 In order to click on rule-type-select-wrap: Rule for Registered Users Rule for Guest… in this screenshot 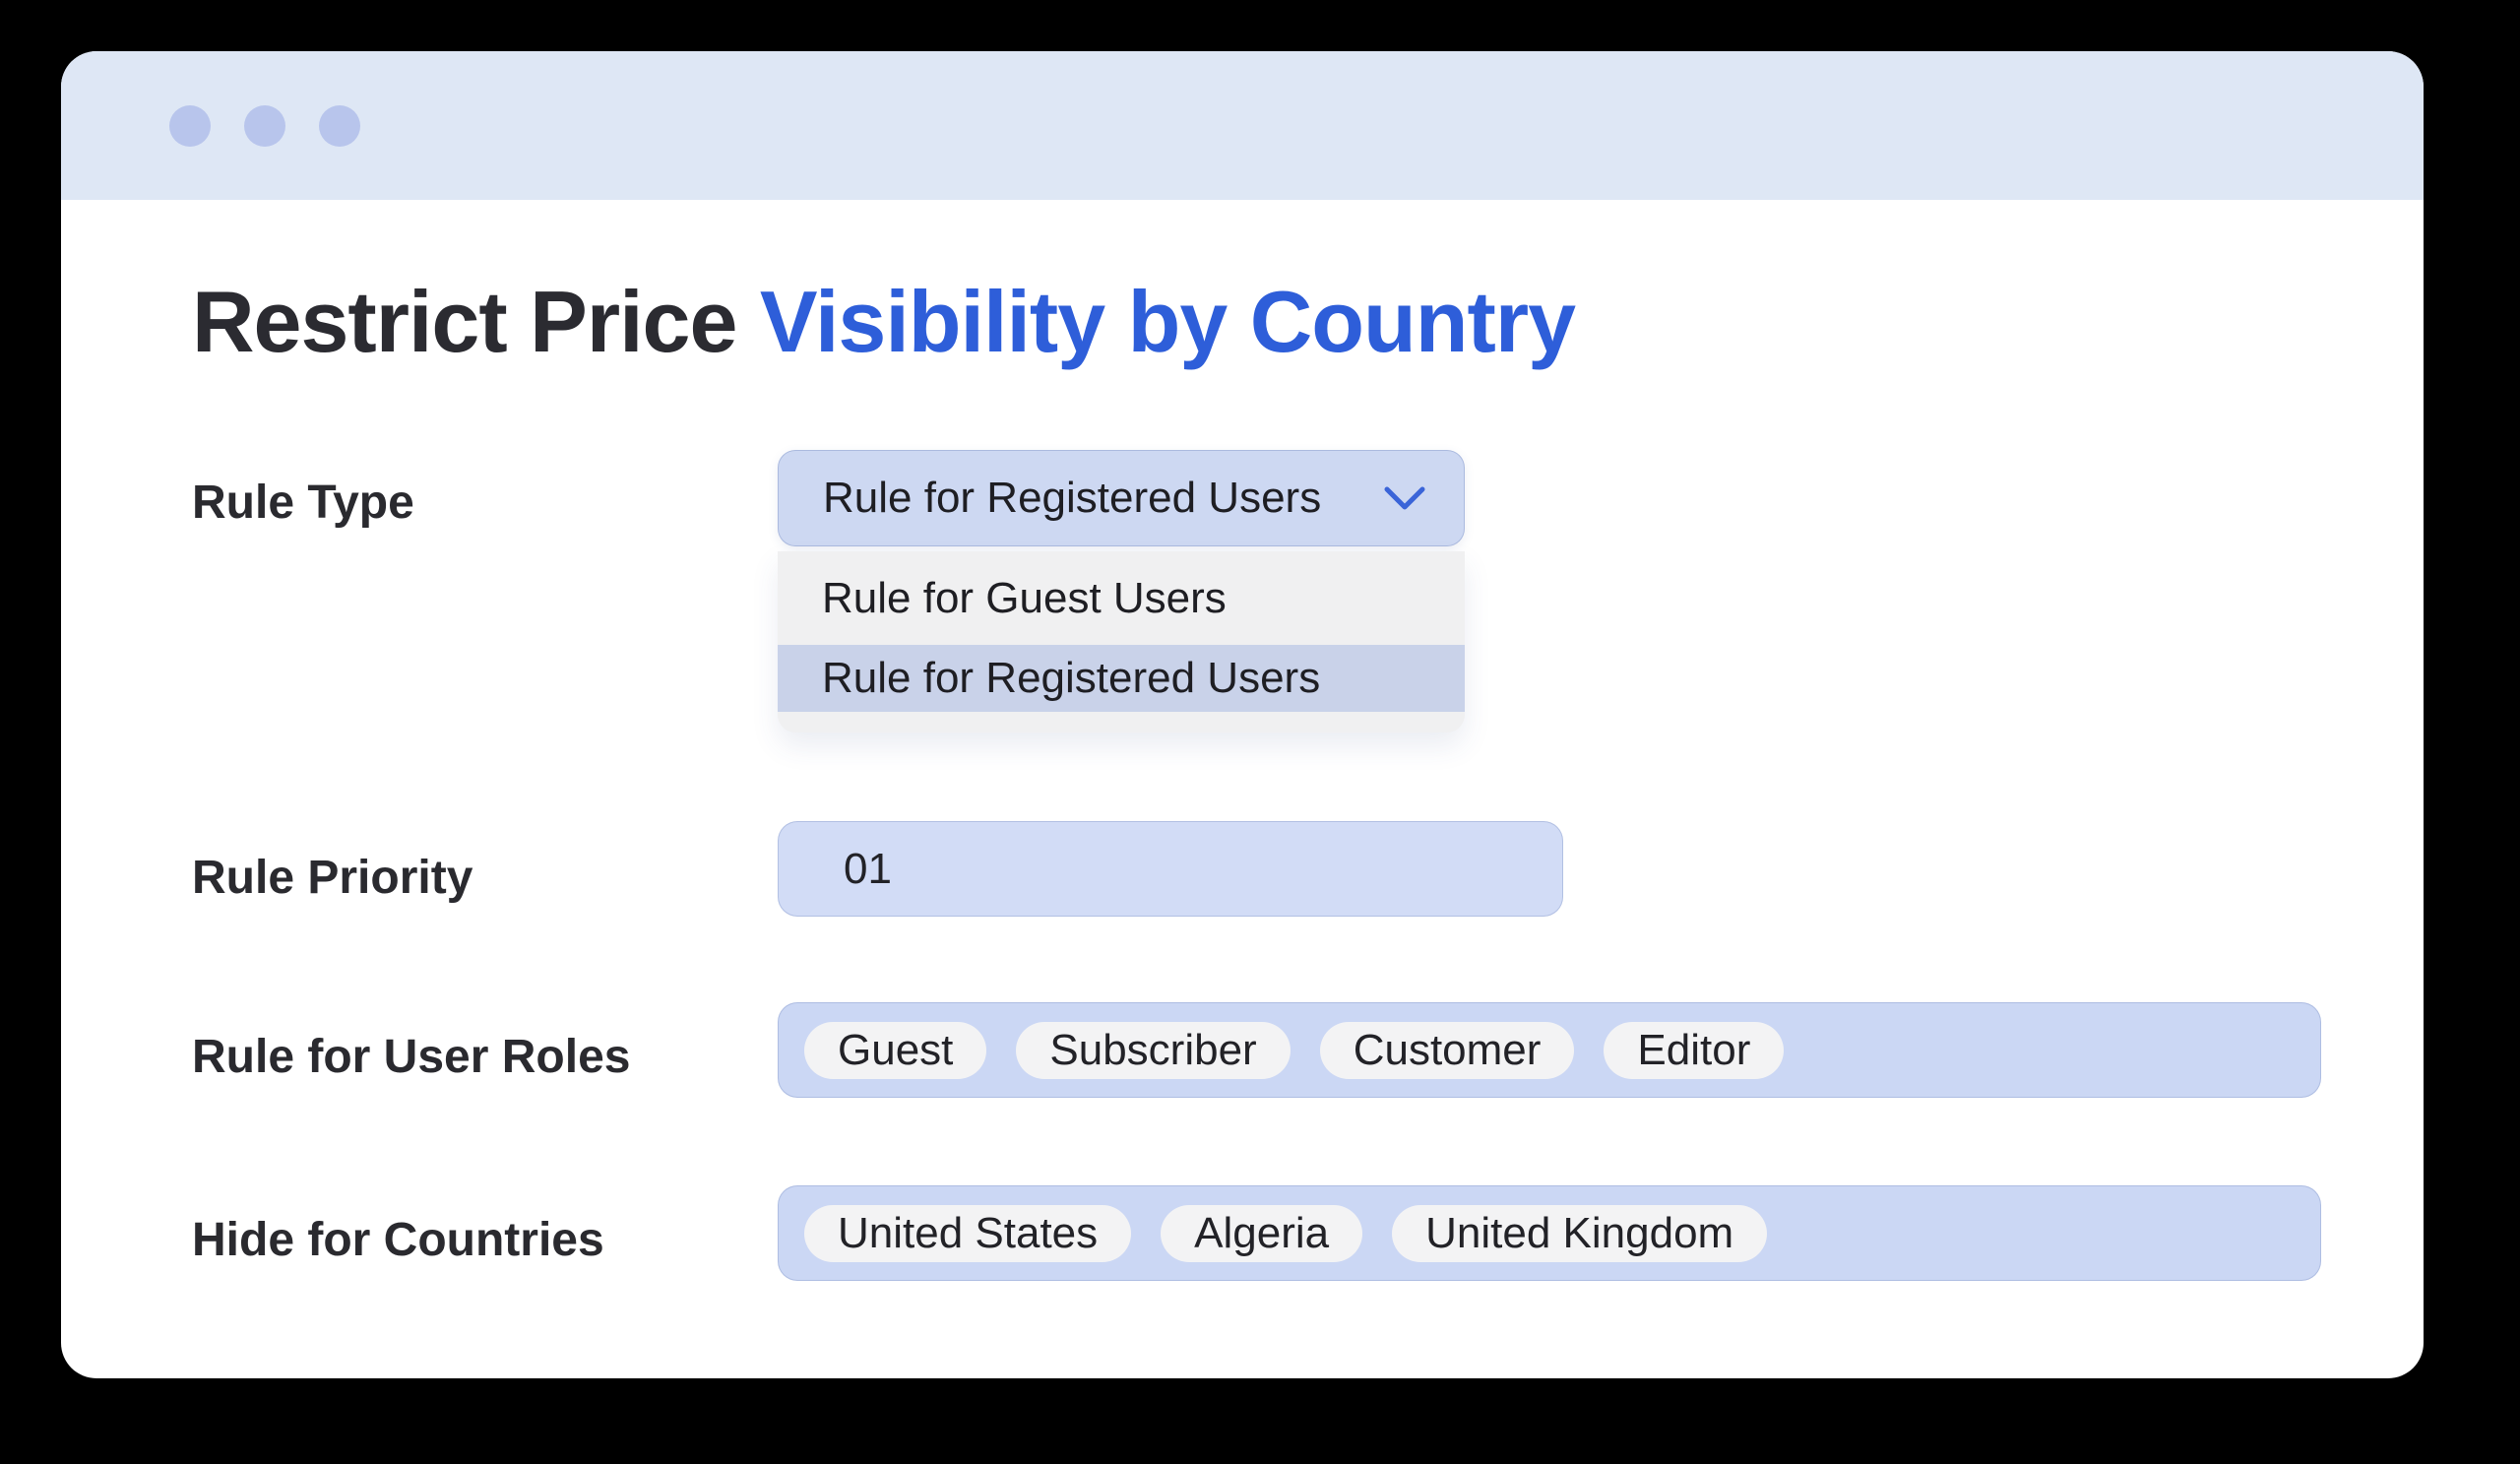, I will do `click(1121, 591)`.